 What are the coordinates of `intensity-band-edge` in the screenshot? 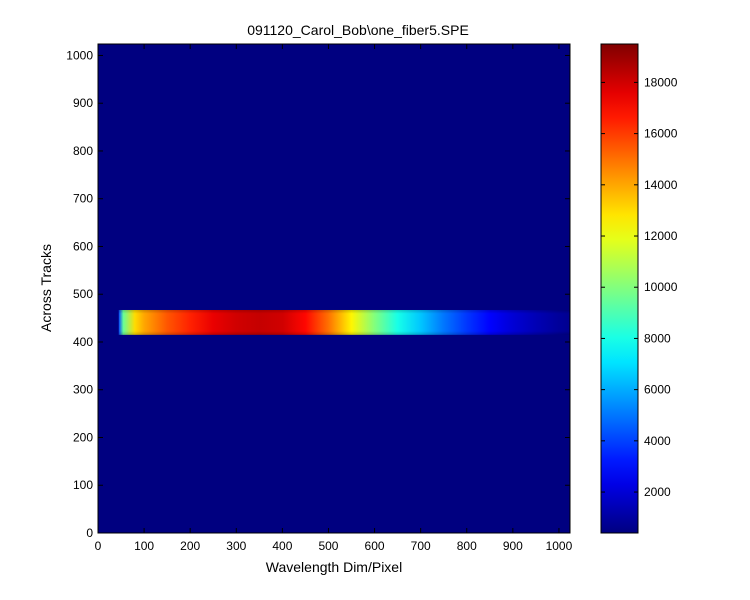 It's located at (344, 322).